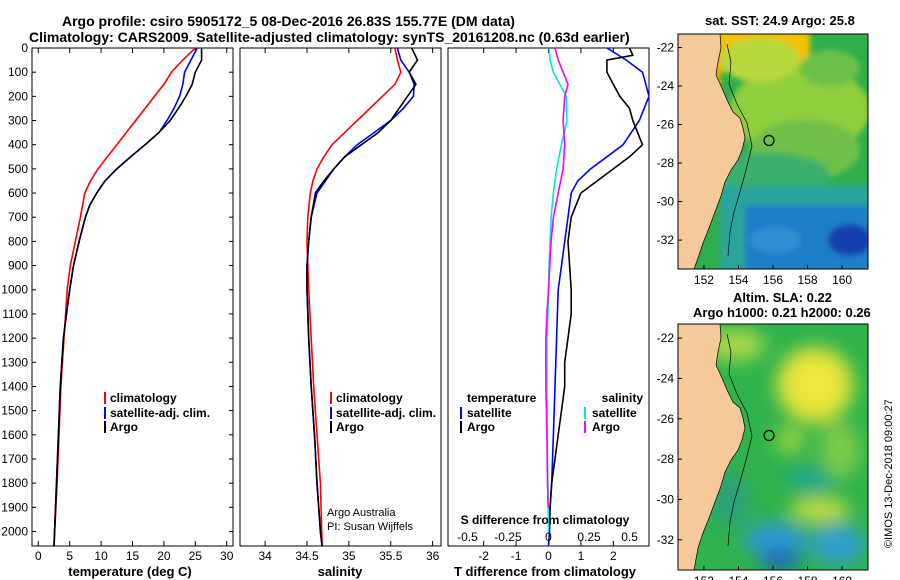  I want to click on legend-salinity-heading: salinity, so click(623, 398).